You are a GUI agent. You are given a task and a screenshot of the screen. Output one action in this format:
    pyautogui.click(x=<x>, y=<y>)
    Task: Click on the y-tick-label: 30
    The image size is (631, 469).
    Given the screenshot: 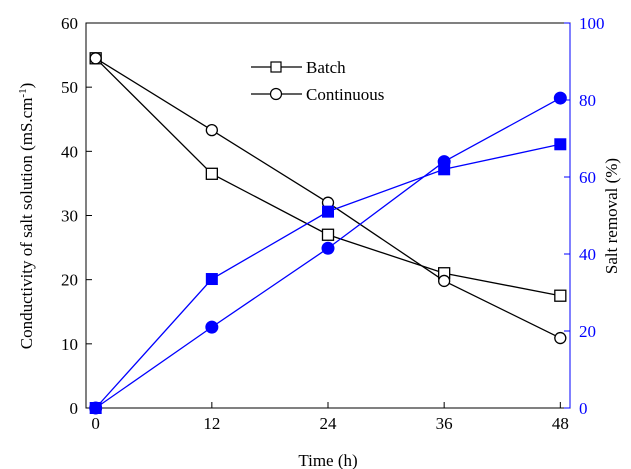 What is the action you would take?
    pyautogui.click(x=69, y=216)
    